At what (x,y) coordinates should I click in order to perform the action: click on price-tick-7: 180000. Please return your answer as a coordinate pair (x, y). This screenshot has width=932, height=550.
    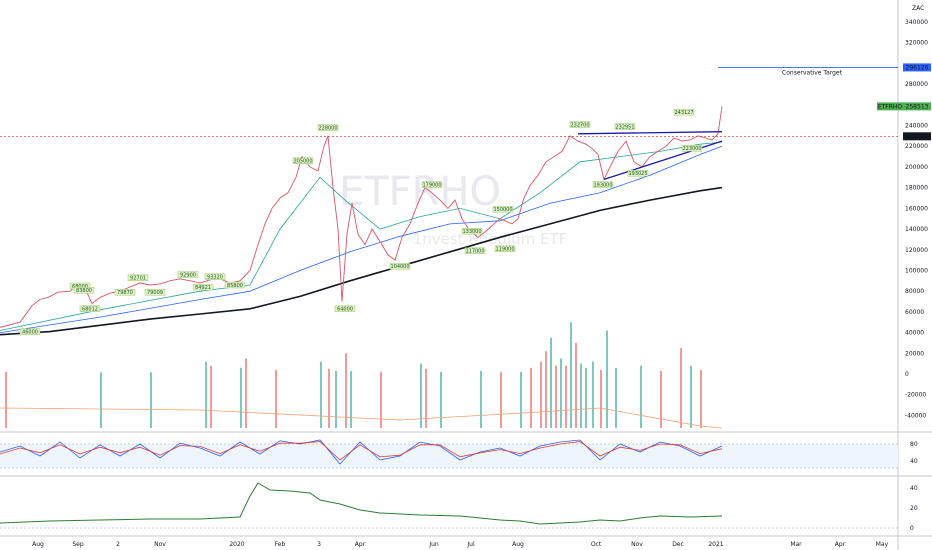
    Looking at the image, I should click on (916, 188).